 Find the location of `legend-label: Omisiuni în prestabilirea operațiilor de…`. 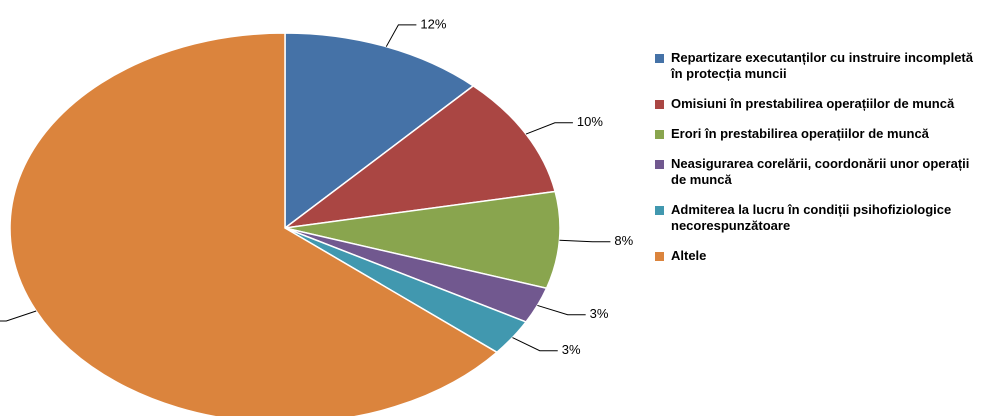

legend-label: Omisiuni în prestabilirea operațiilor de… is located at coordinates (813, 103).